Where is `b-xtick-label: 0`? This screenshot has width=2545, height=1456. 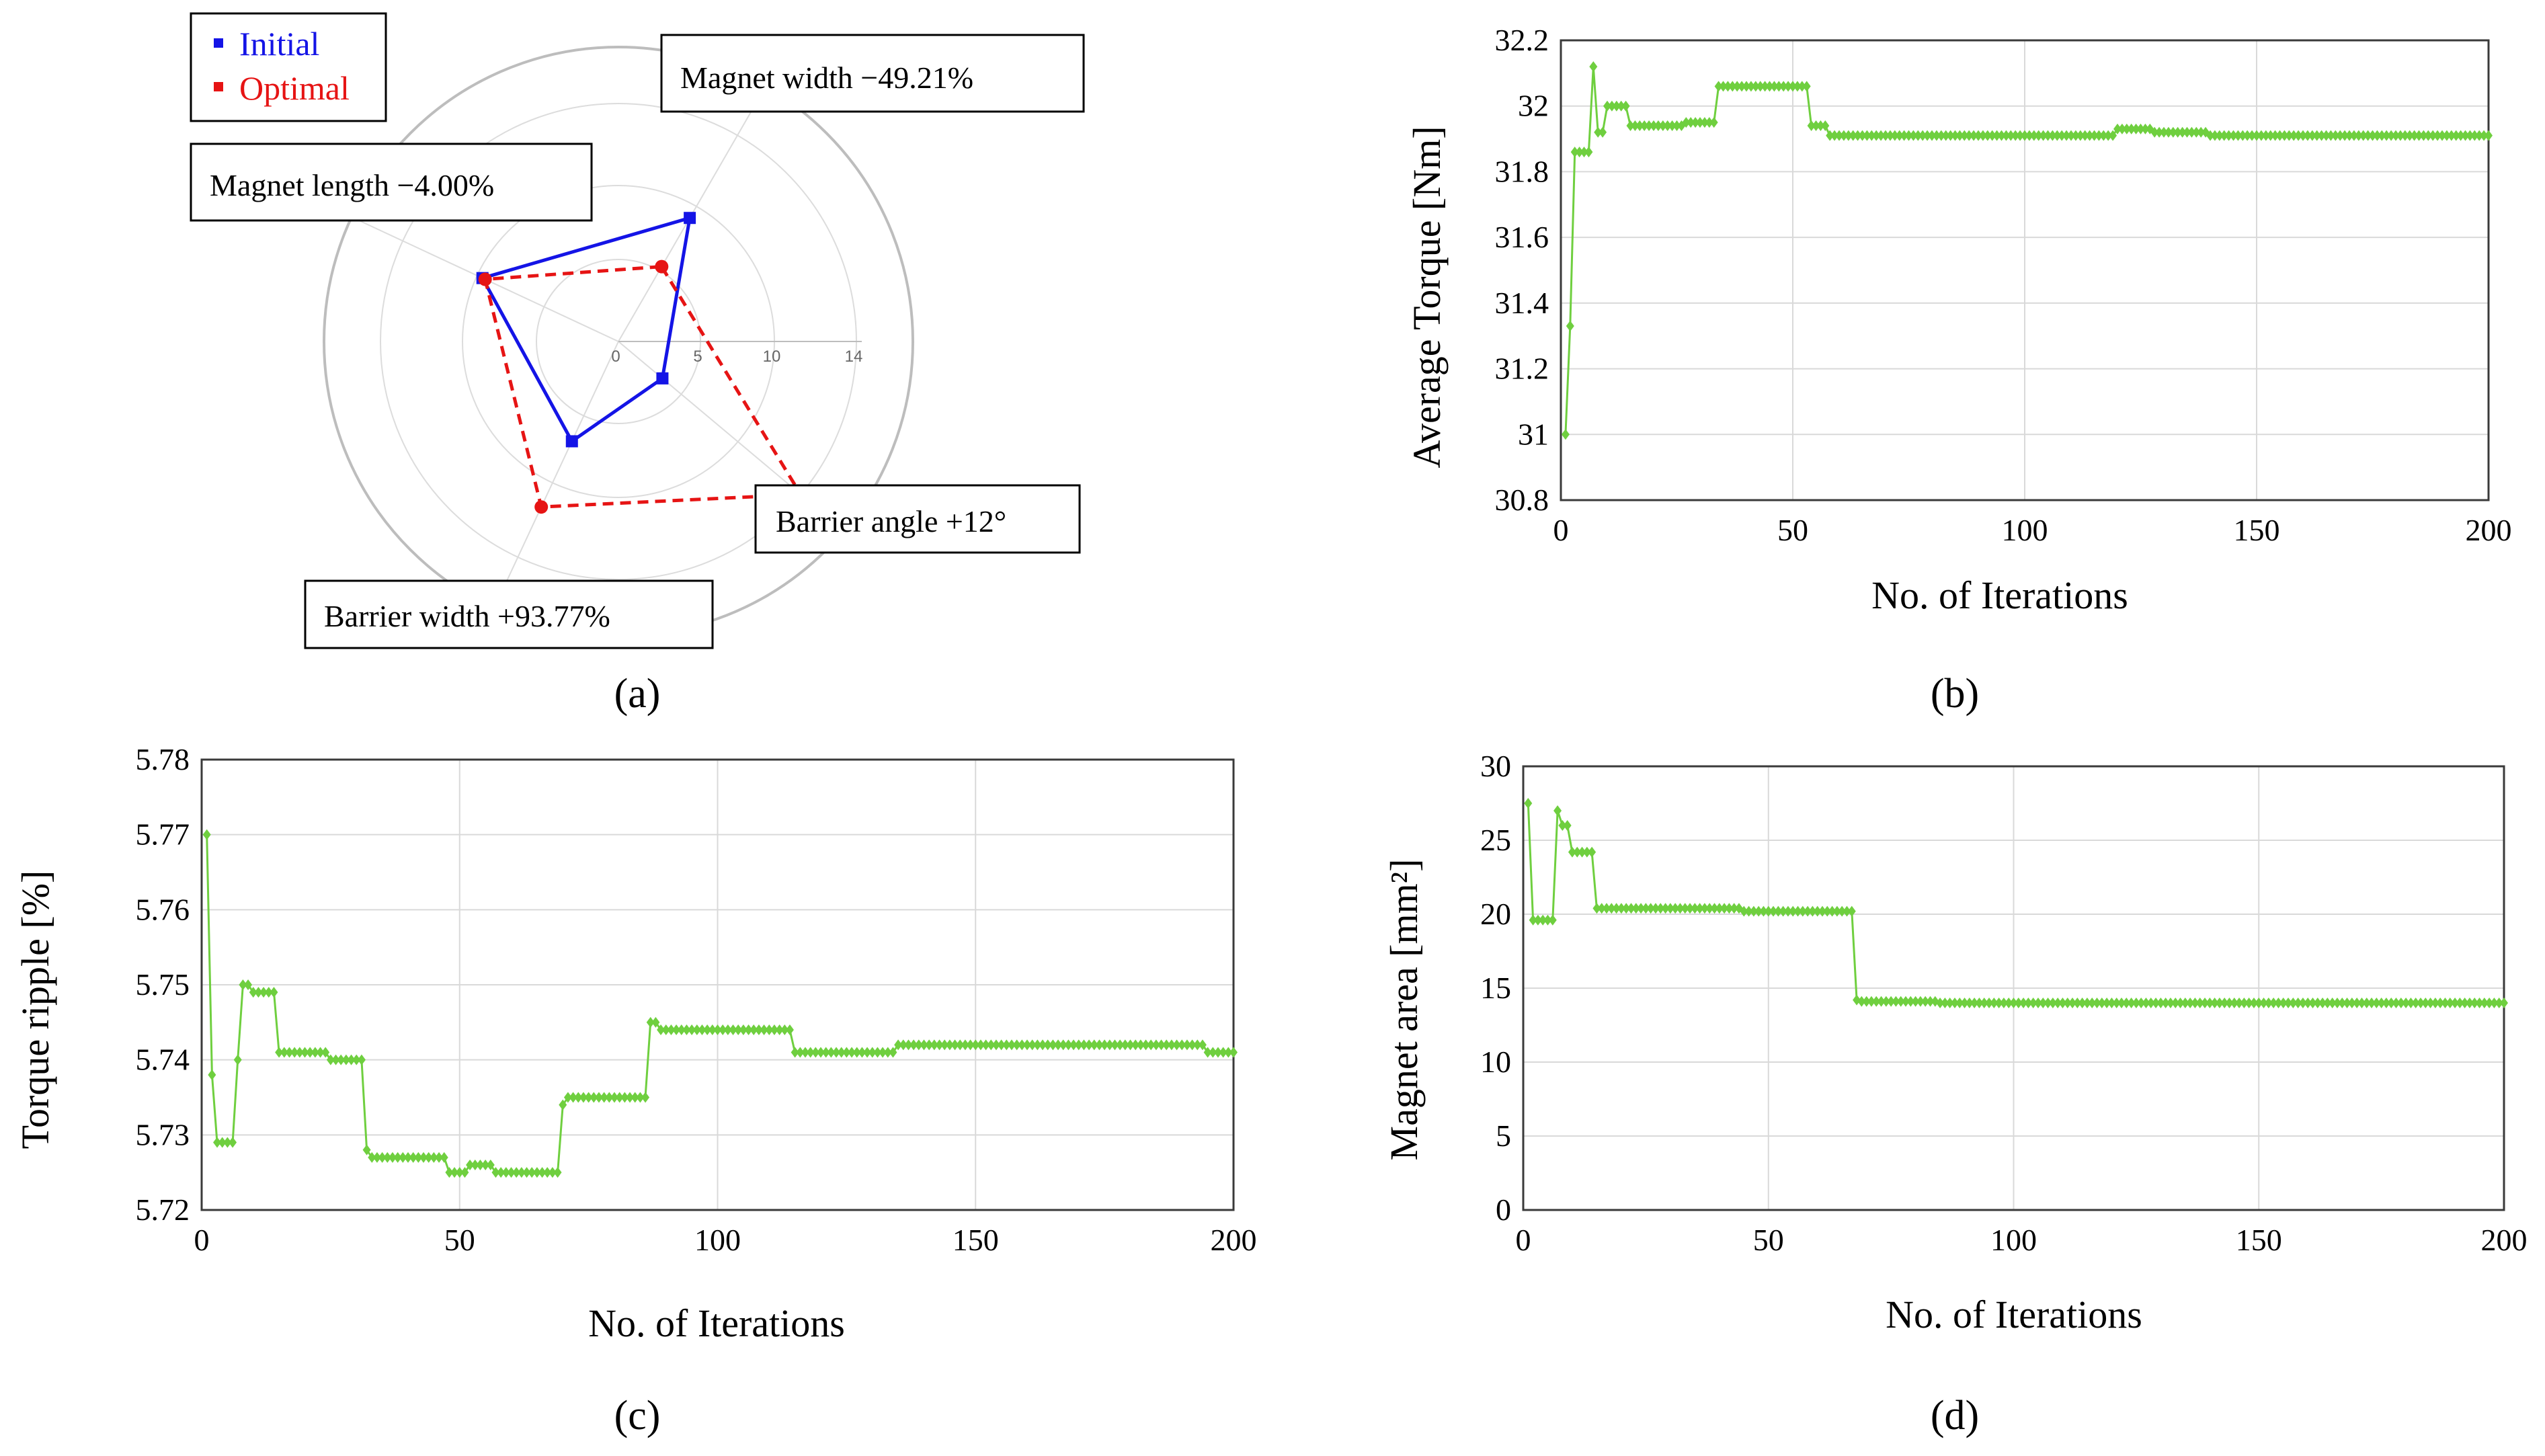
b-xtick-label: 0 is located at coordinates (1561, 530).